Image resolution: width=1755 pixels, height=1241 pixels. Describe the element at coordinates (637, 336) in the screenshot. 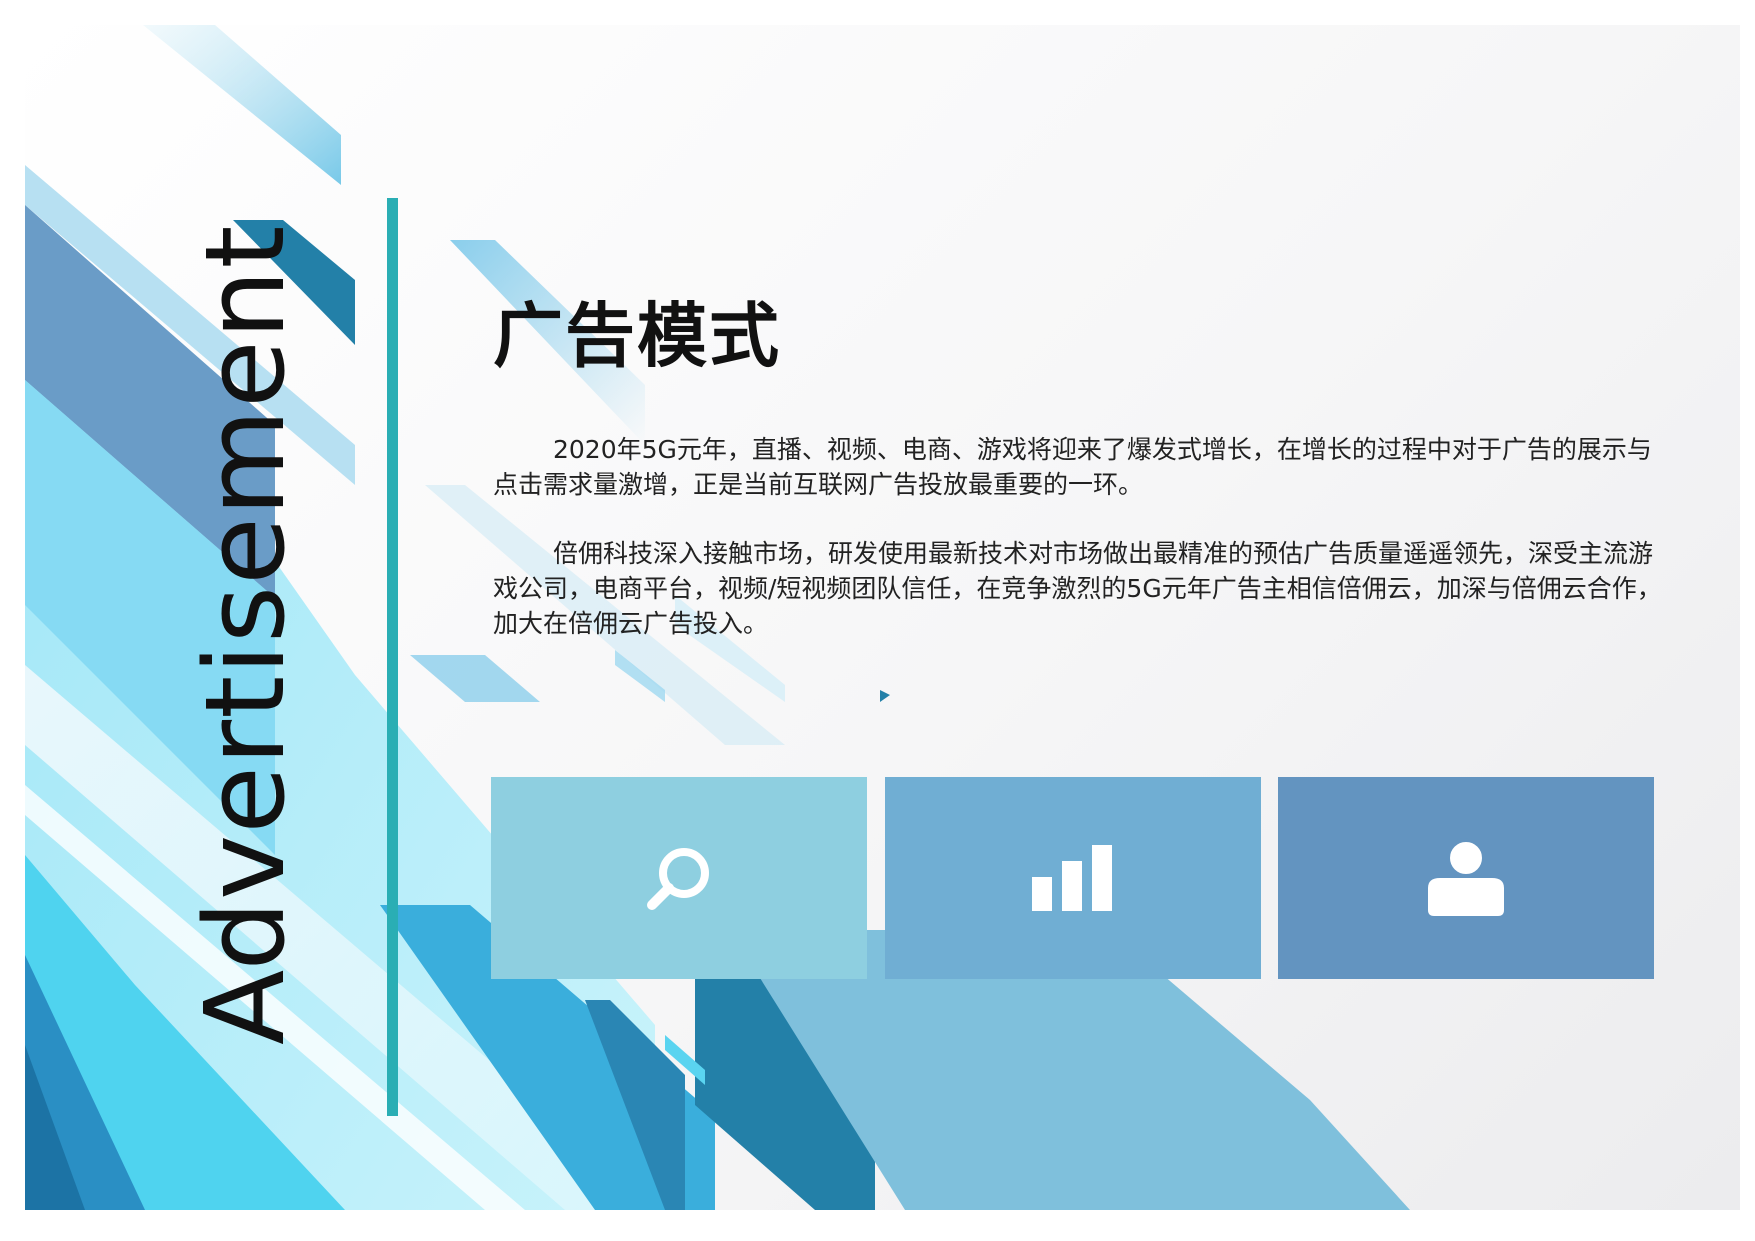

I see `page-title: 广告模式` at that location.